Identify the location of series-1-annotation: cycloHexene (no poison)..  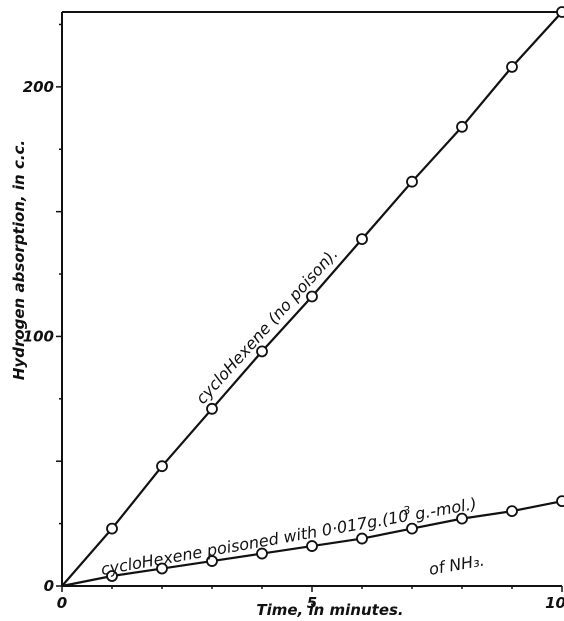
(267, 325).